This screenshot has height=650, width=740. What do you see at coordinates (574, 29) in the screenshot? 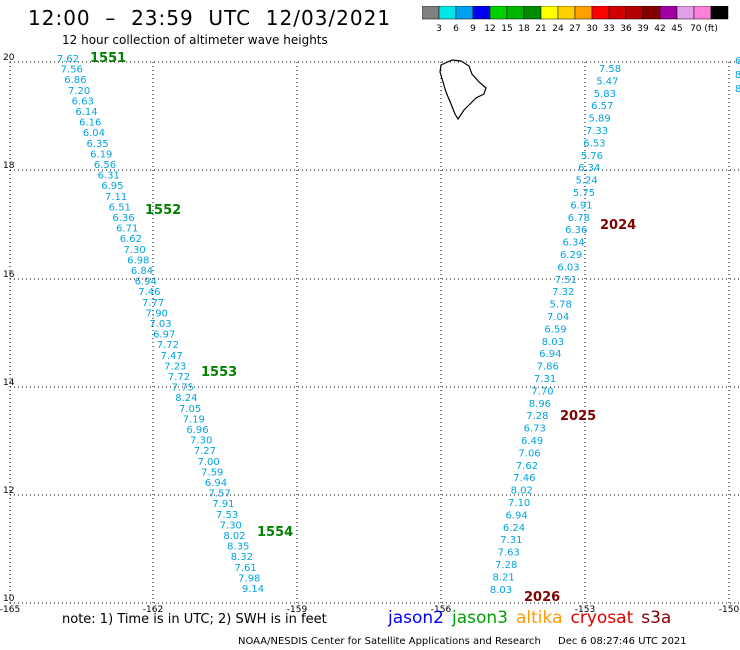
I see `scale-label: 27` at bounding box center [574, 29].